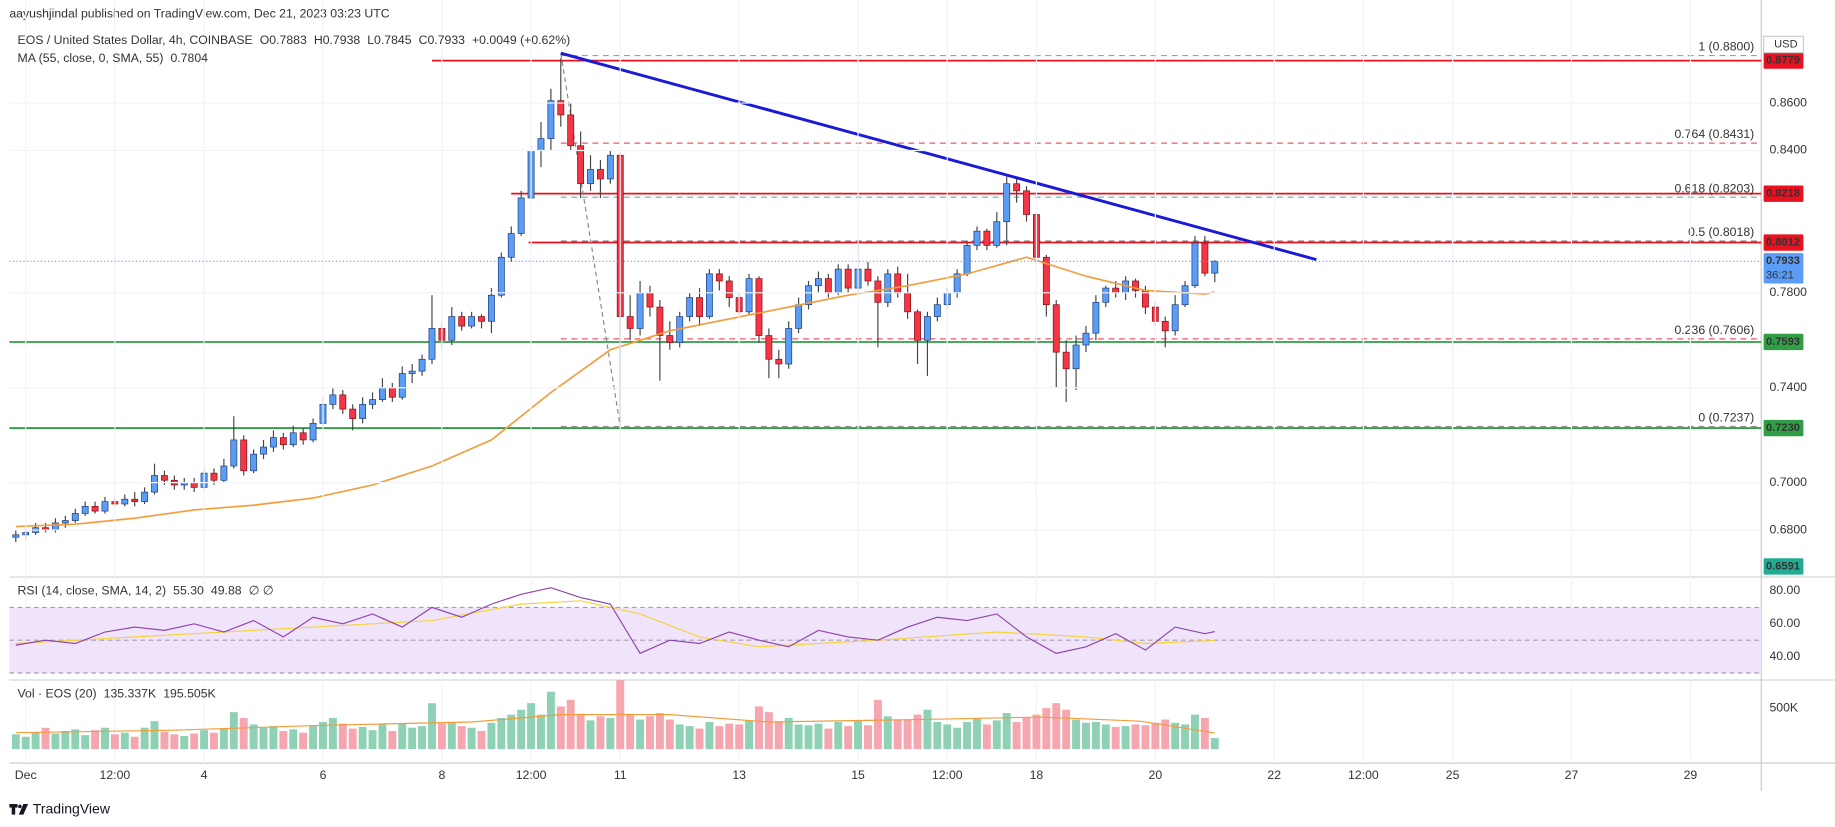 The width and height of the screenshot is (1835, 827). Describe the element at coordinates (26, 775) in the screenshot. I see `x-tick-label: Dec` at that location.